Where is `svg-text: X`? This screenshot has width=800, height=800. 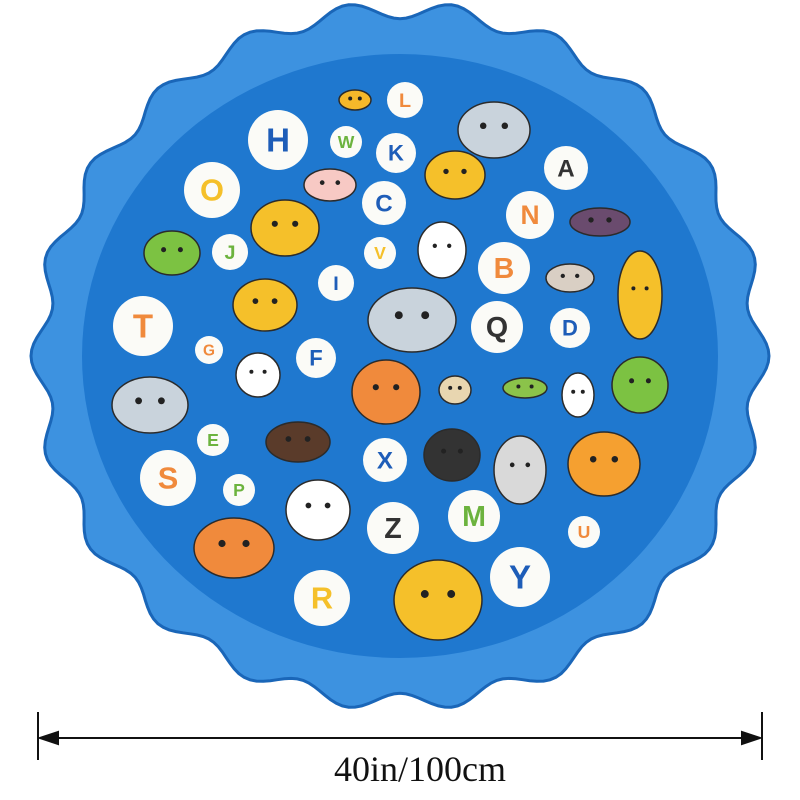 svg-text: X is located at coordinates (385, 460).